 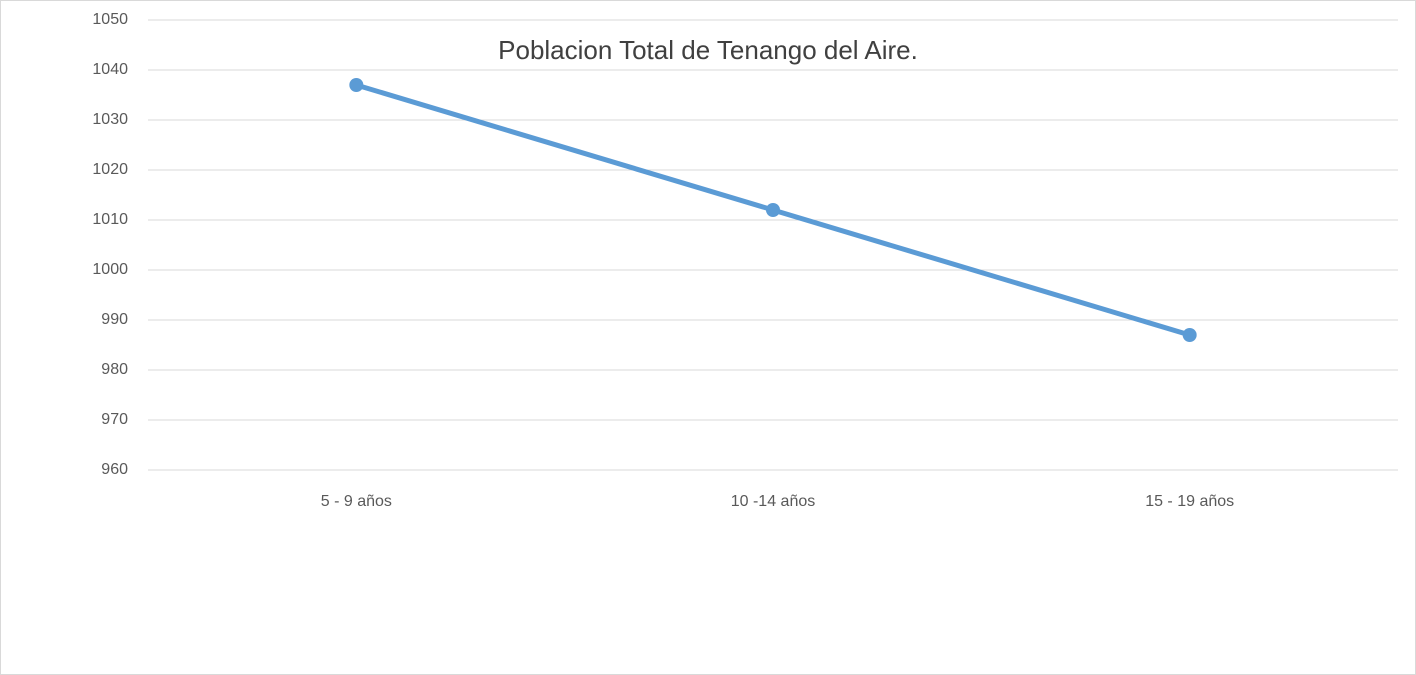 I want to click on y-tick-label: 1040, so click(x=110, y=69).